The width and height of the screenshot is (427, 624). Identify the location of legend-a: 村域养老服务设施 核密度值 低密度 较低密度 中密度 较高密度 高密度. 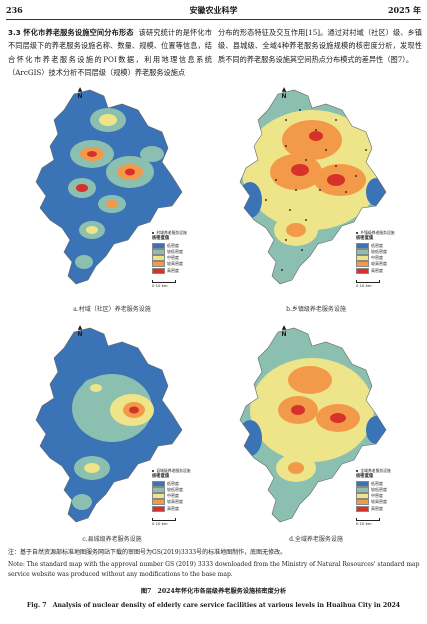
(169, 252).